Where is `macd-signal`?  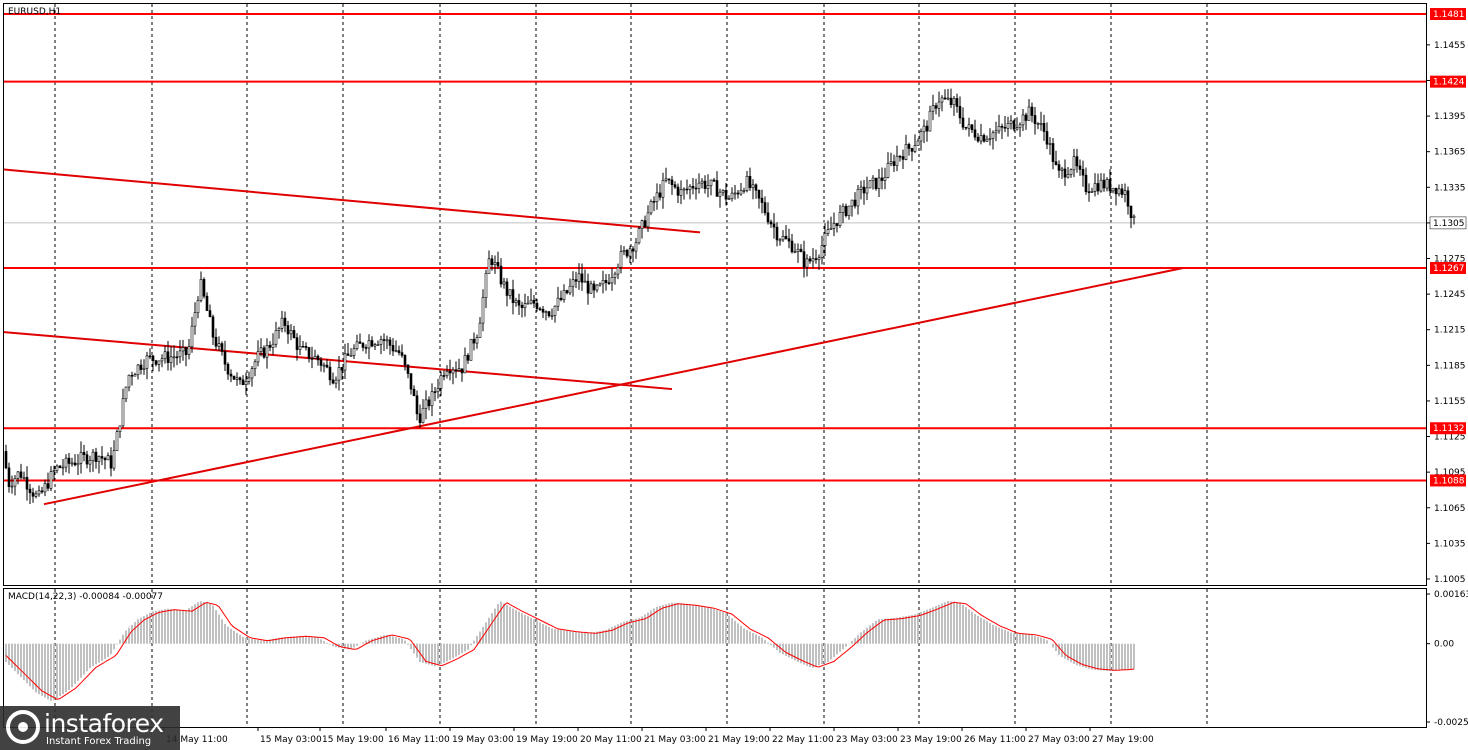
macd-signal is located at coordinates (570, 650).